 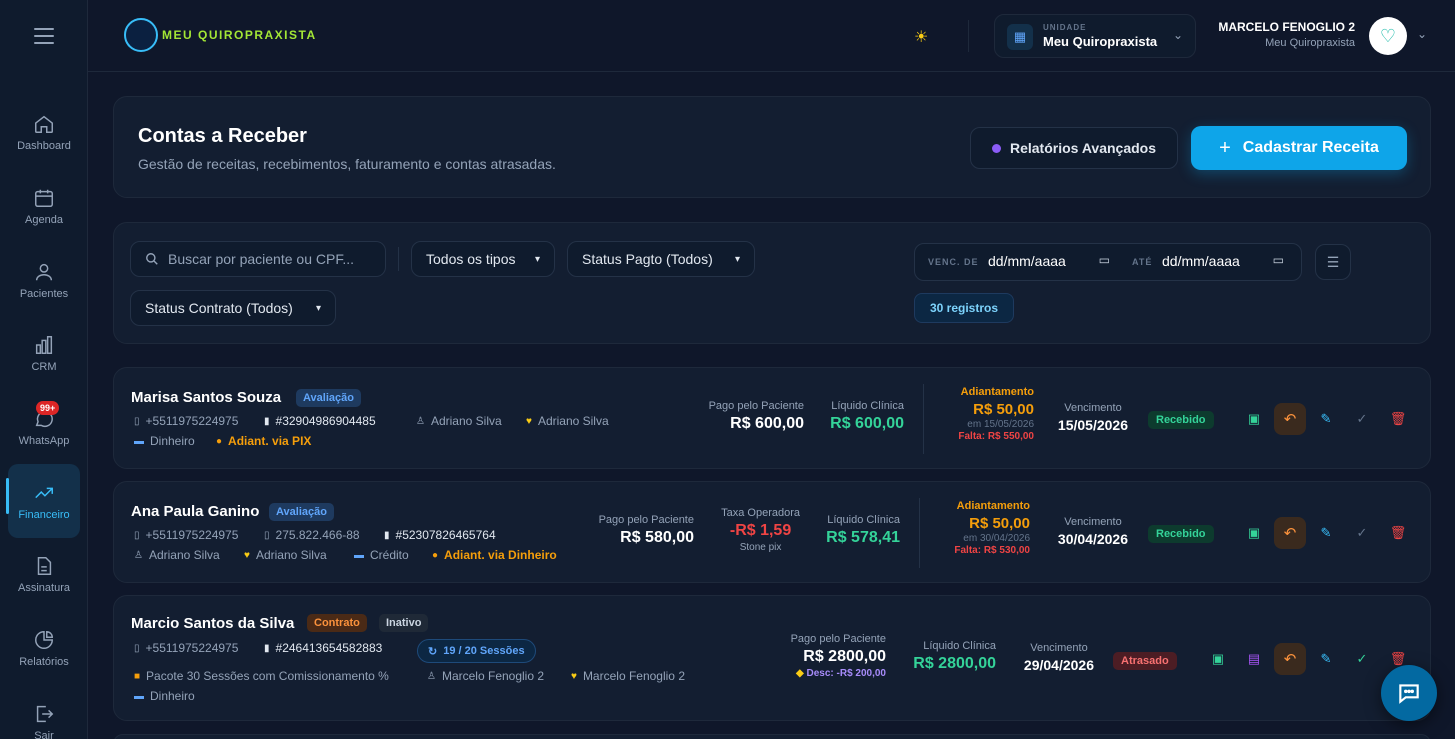 I want to click on net-label: Líquido Clínica, so click(x=863, y=520).